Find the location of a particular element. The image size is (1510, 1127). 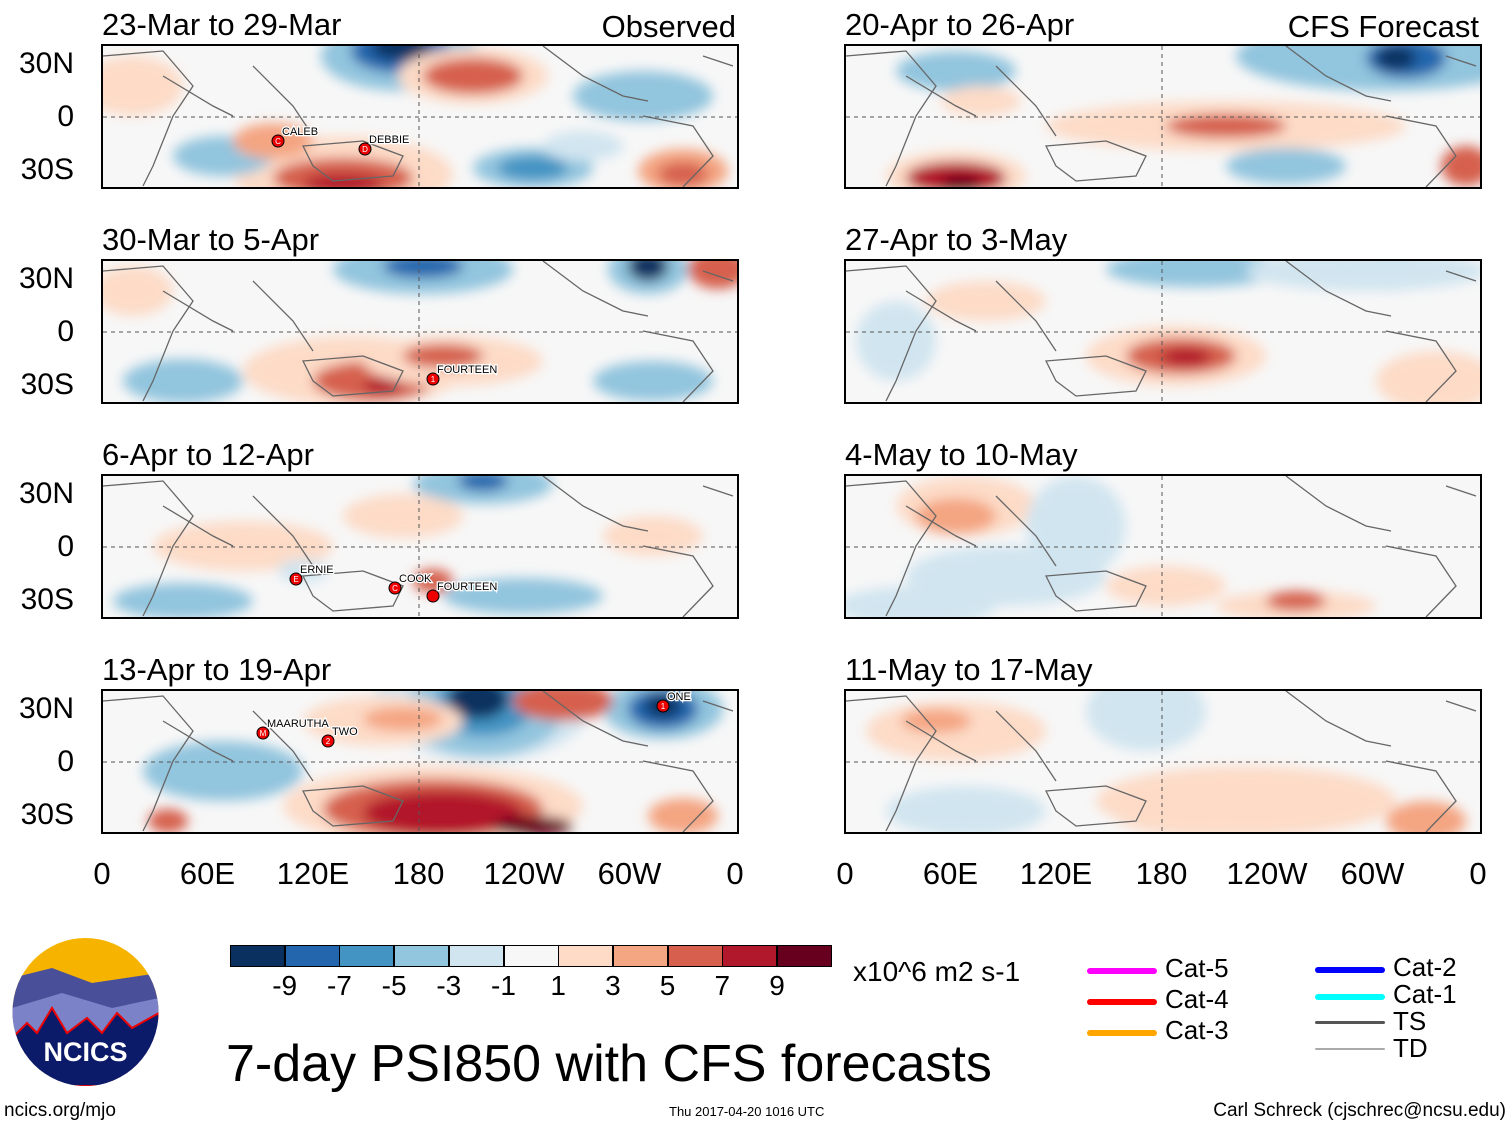

storm-name: DEBBIE is located at coordinates (389, 140).